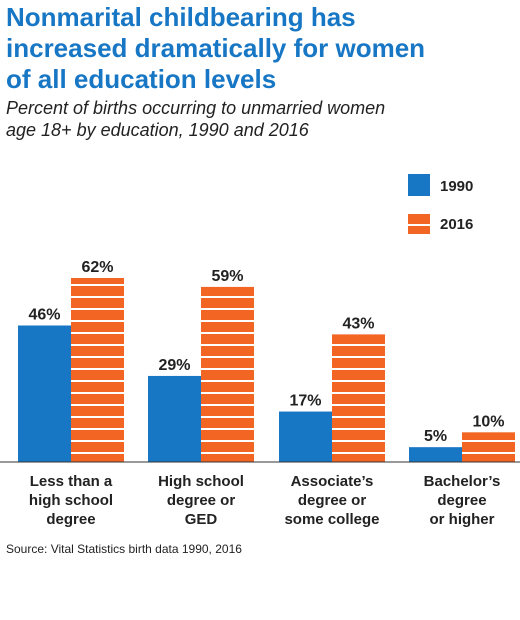  Describe the element at coordinates (419, 223) in the screenshot. I see `legend-swatch-2016` at that location.